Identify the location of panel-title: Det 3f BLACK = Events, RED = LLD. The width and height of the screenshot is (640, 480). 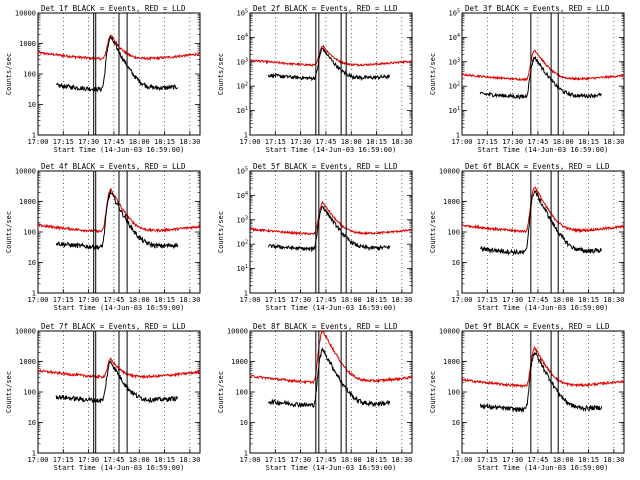
(537, 8).